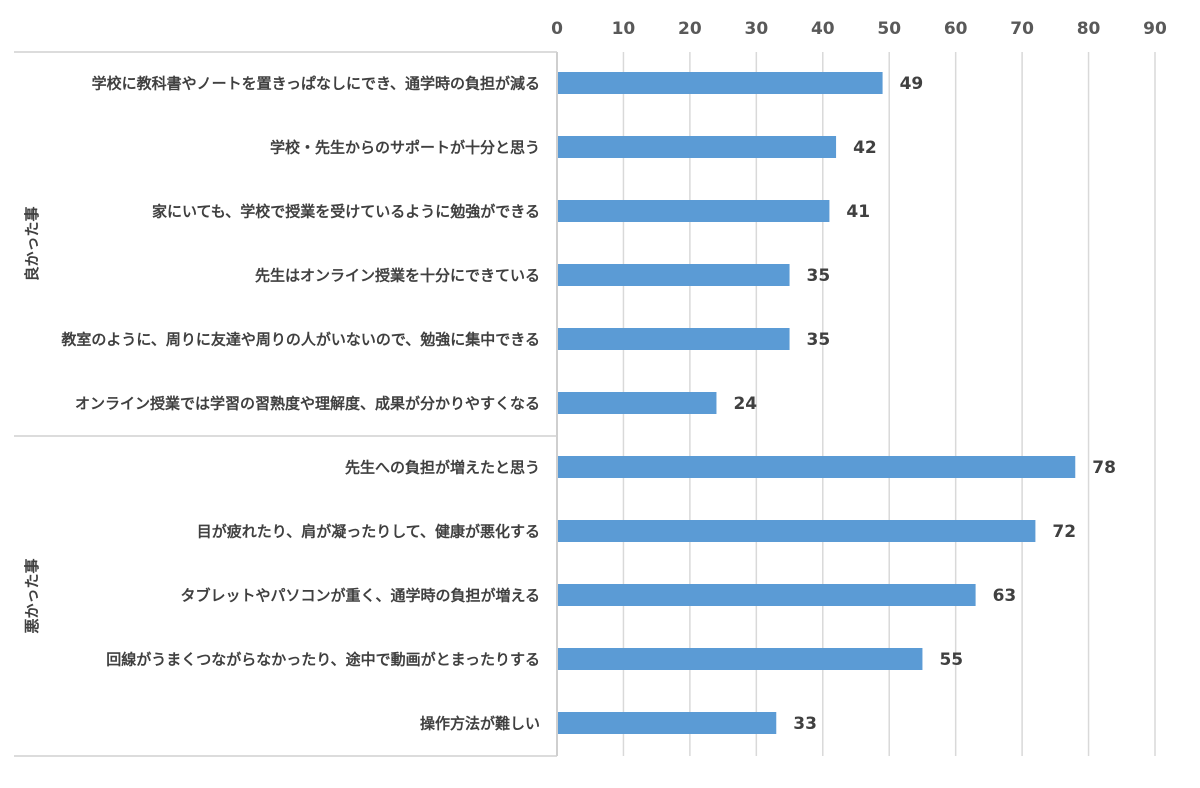 This screenshot has width=1200, height=788. I want to click on x-tick-label: 50, so click(889, 29).